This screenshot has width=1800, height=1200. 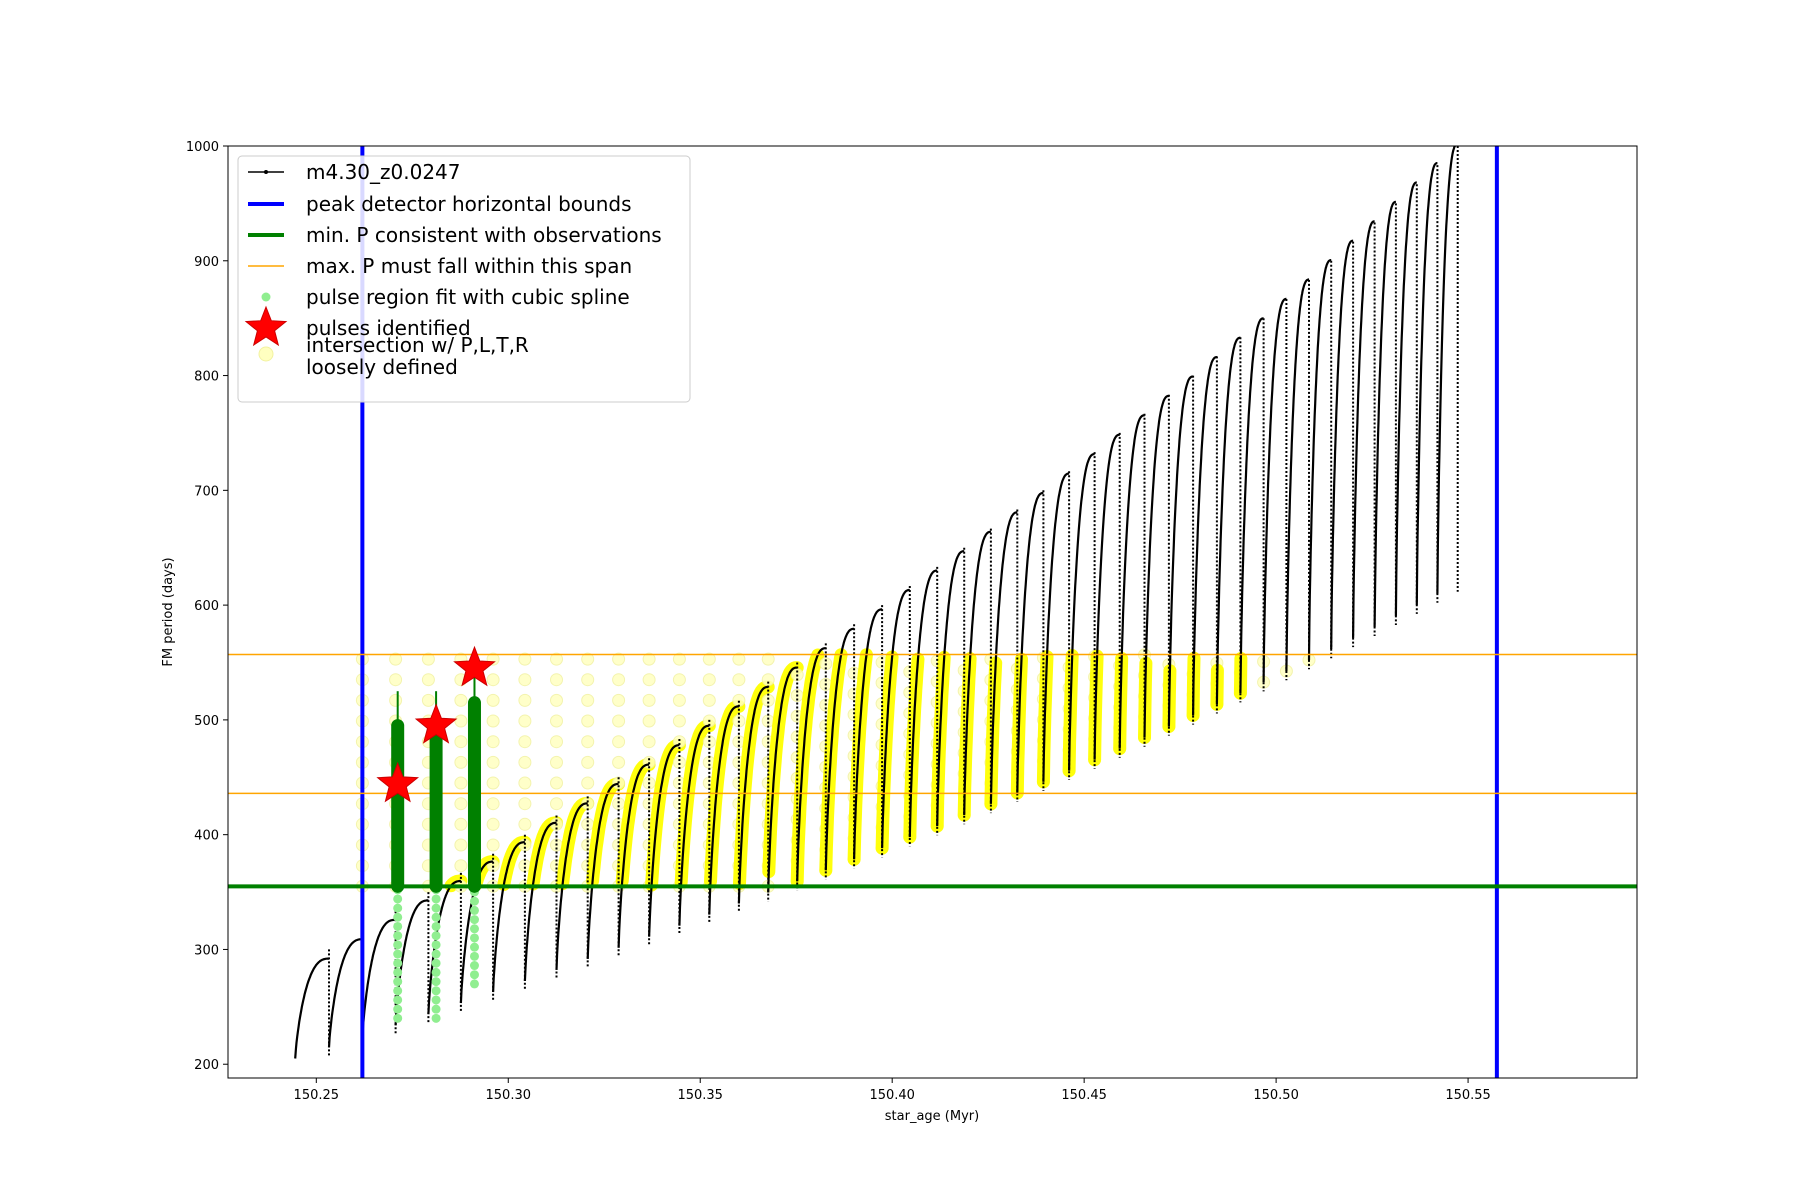 What do you see at coordinates (932, 1116) in the screenshot?
I see `x-axis-label: star_age (Myr)` at bounding box center [932, 1116].